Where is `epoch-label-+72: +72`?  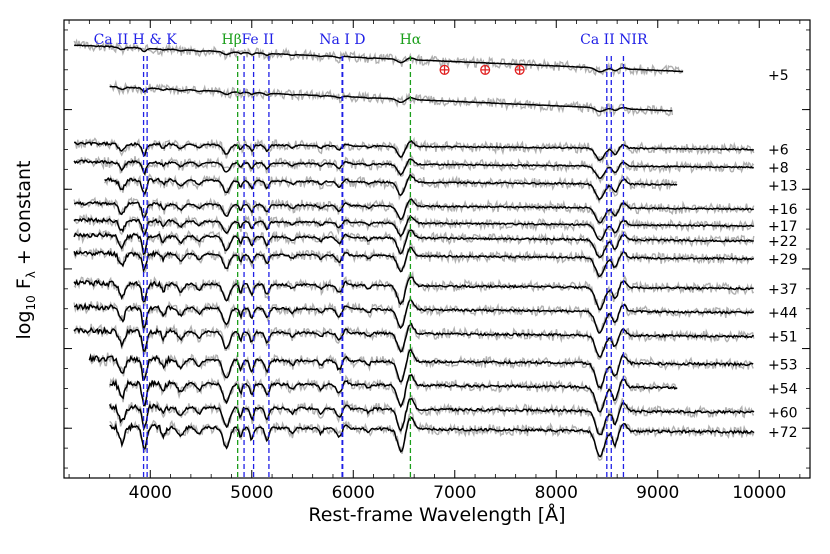 epoch-label-+72: +72 is located at coordinates (783, 433).